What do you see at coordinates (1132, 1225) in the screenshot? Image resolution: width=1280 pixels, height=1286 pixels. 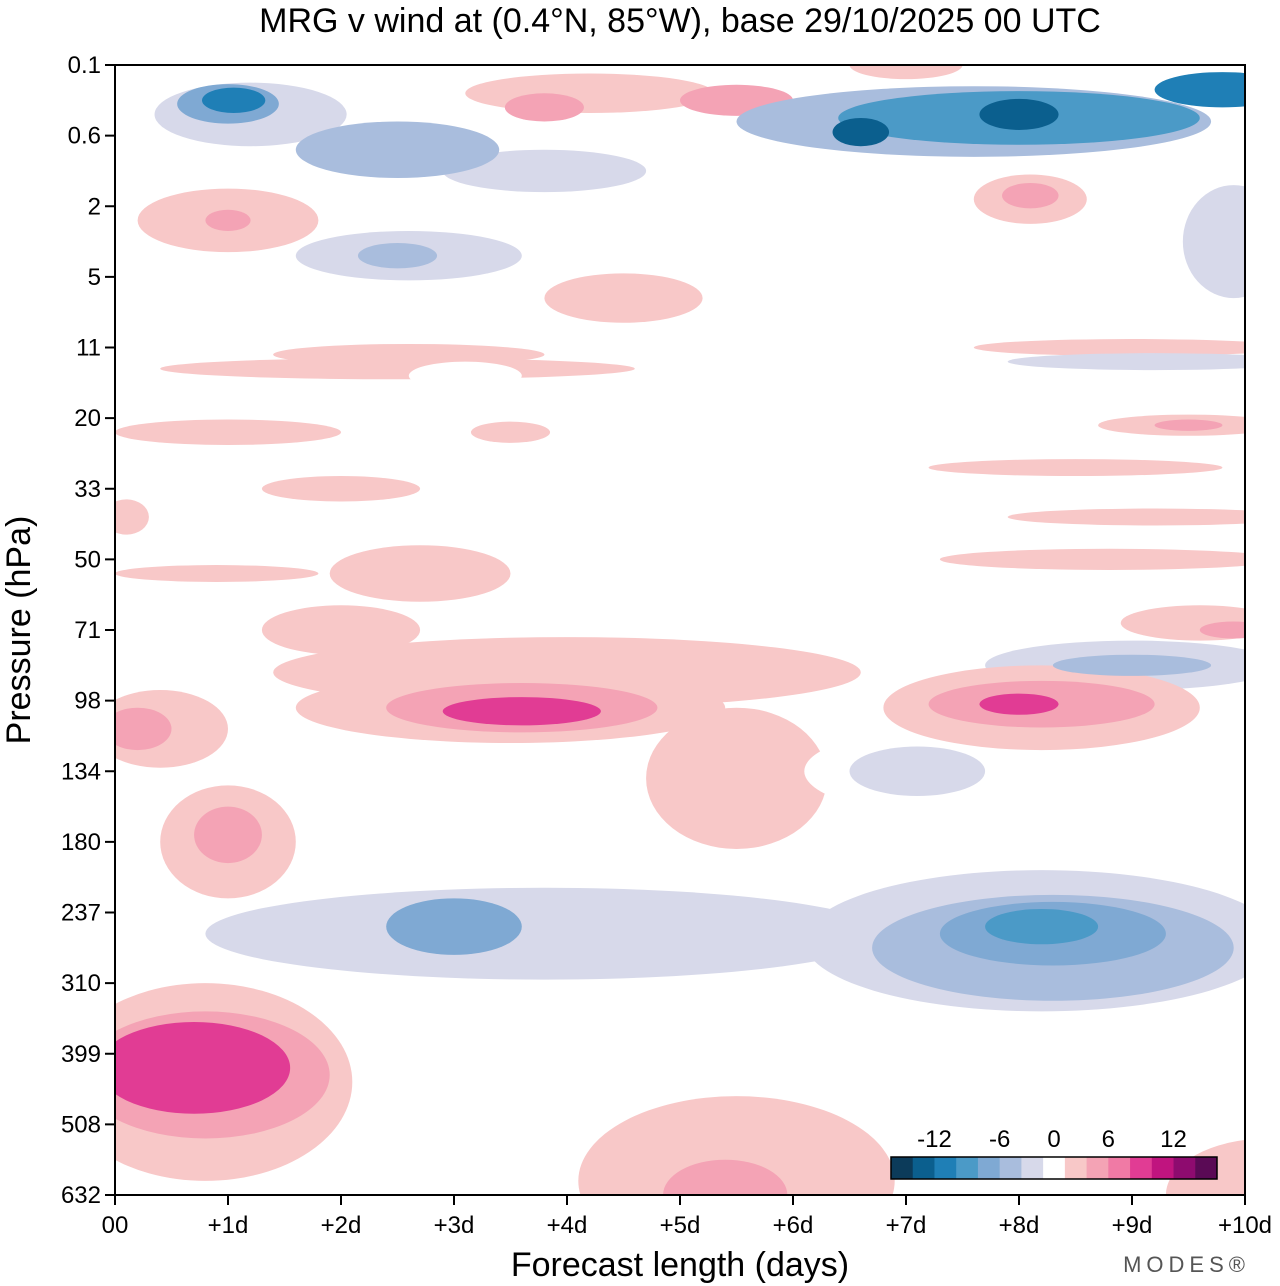 I see `x-tick-label: +9d` at bounding box center [1132, 1225].